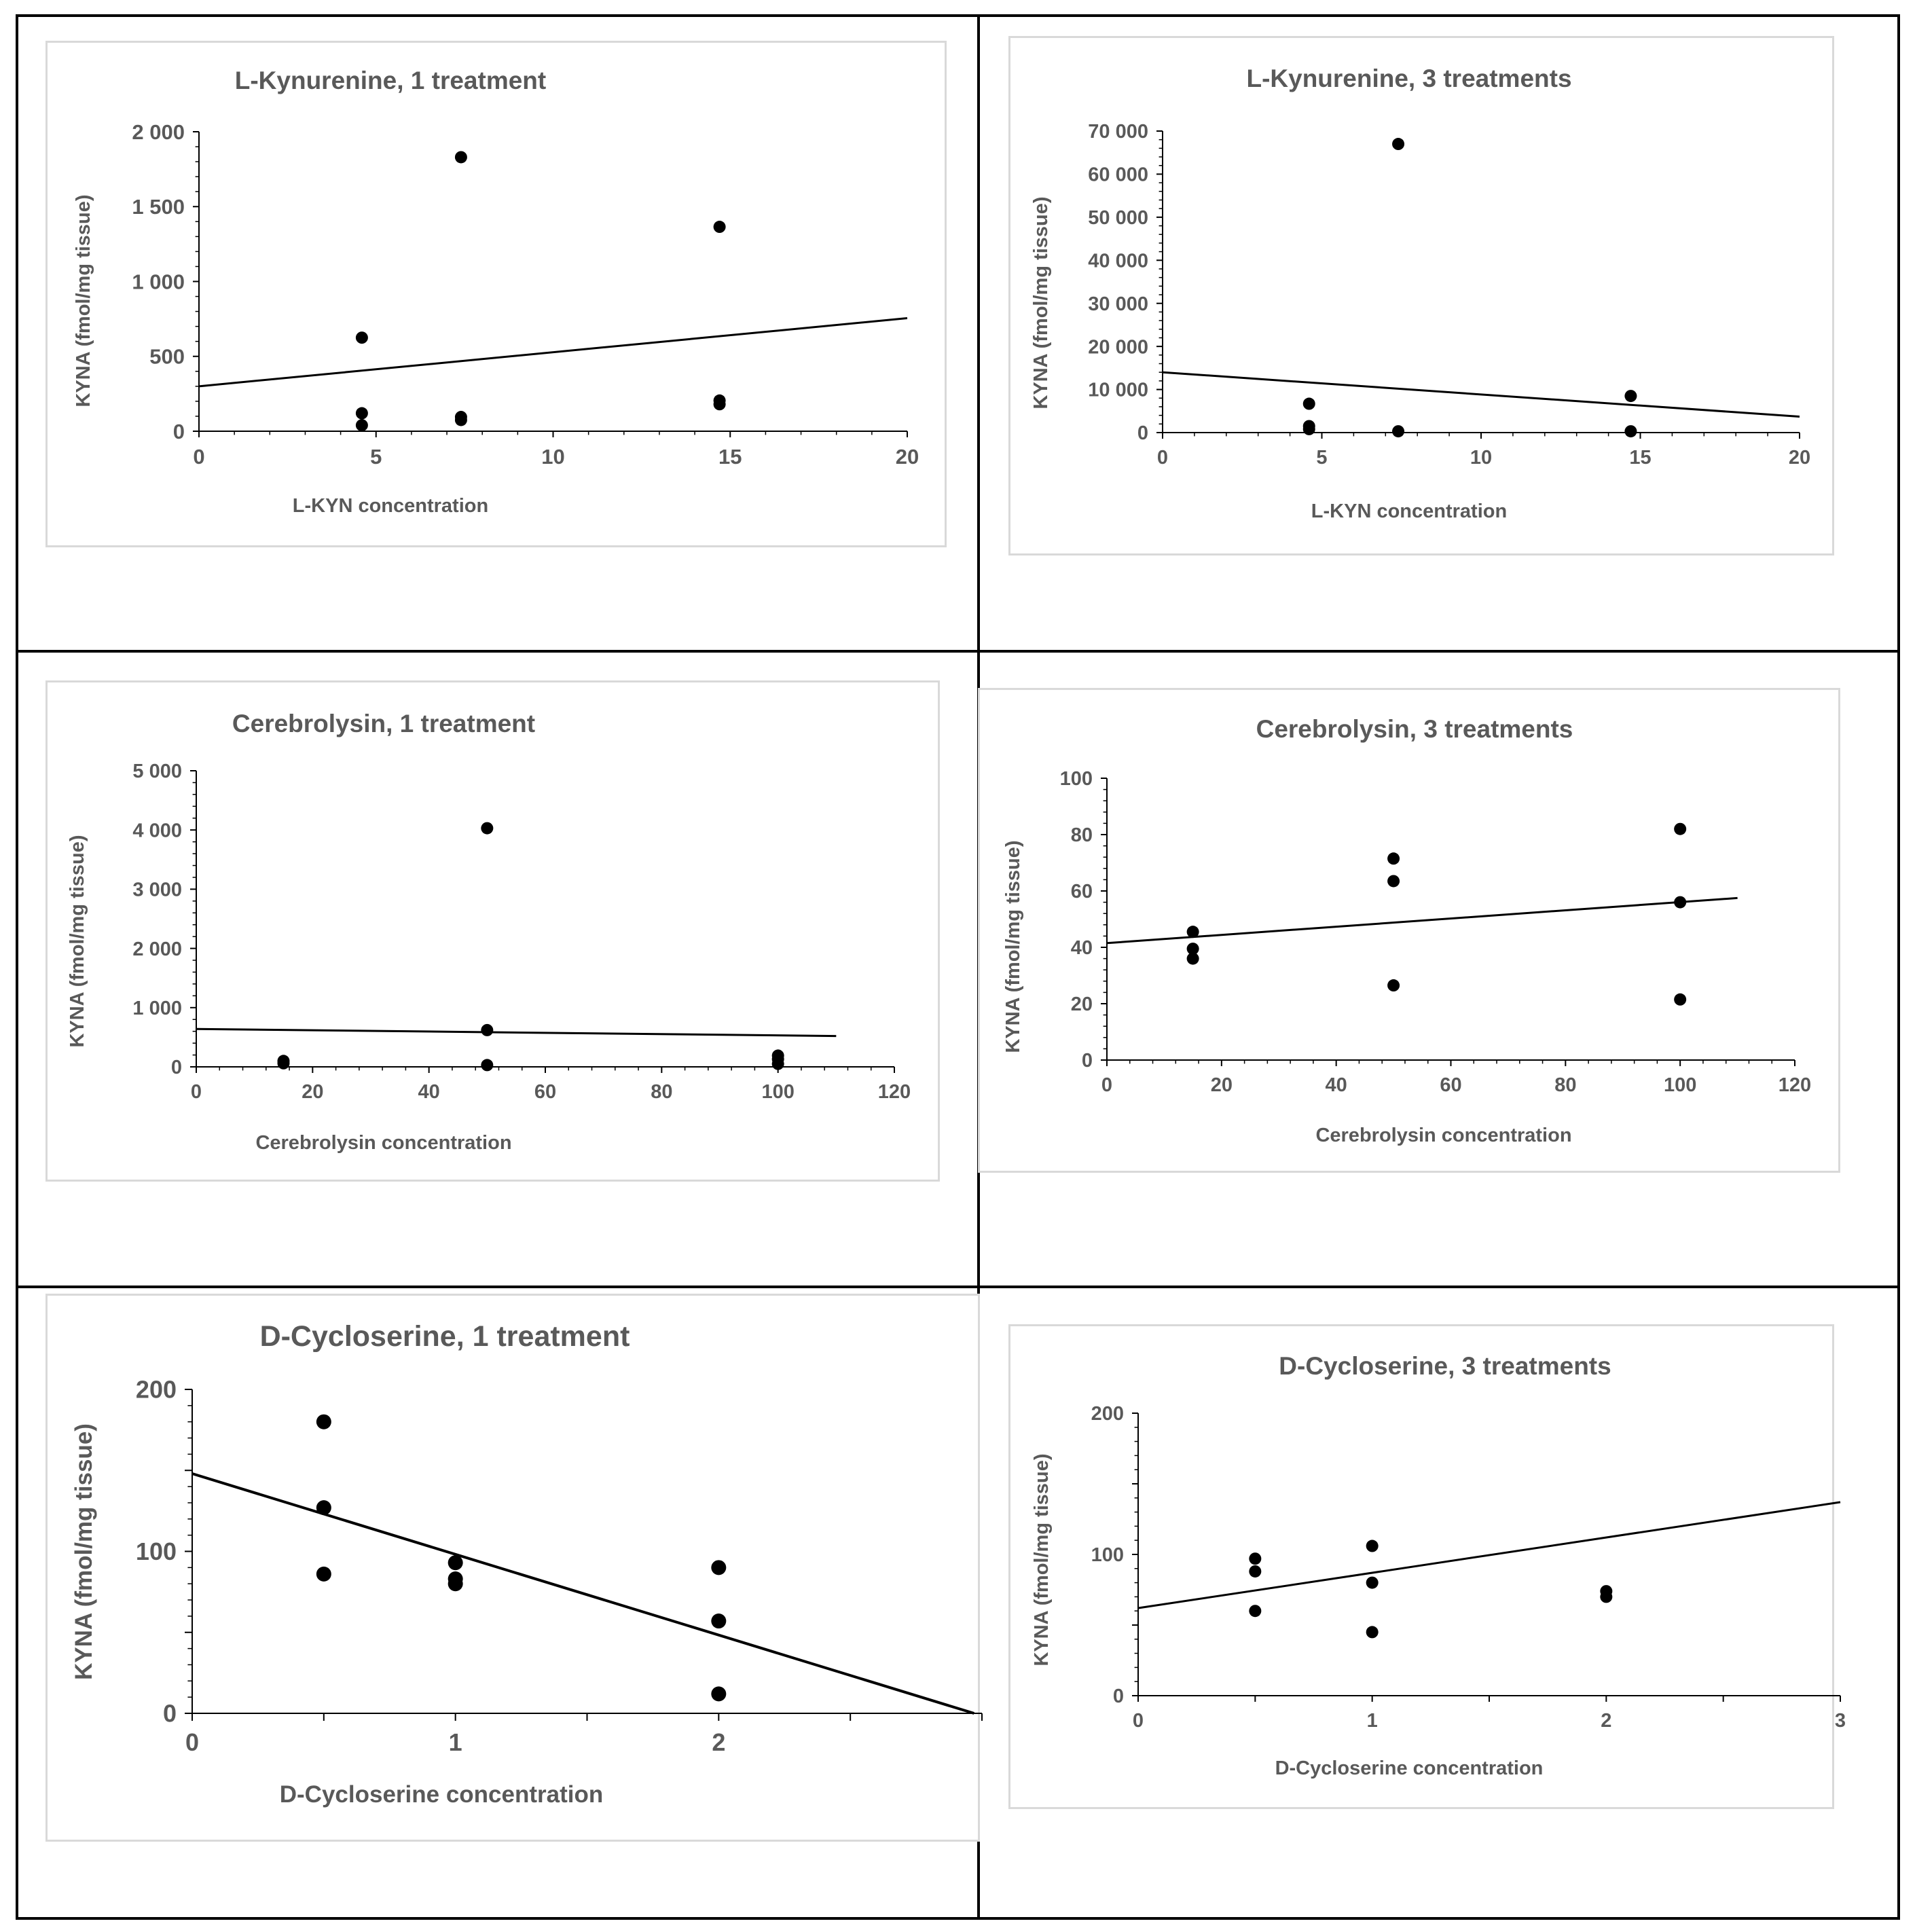 This screenshot has width=1915, height=1932. I want to click on y-tick-label: 50 000, so click(1118, 218).